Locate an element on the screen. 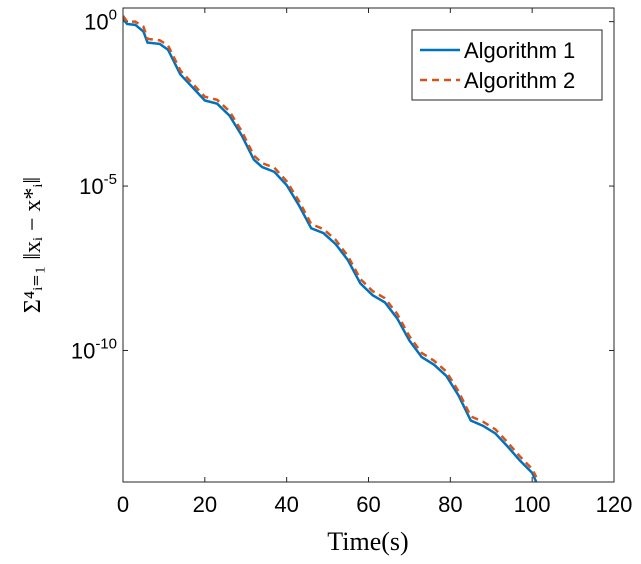 This screenshot has height=564, width=641. x-tick-label: 40 is located at coordinates (286, 504).